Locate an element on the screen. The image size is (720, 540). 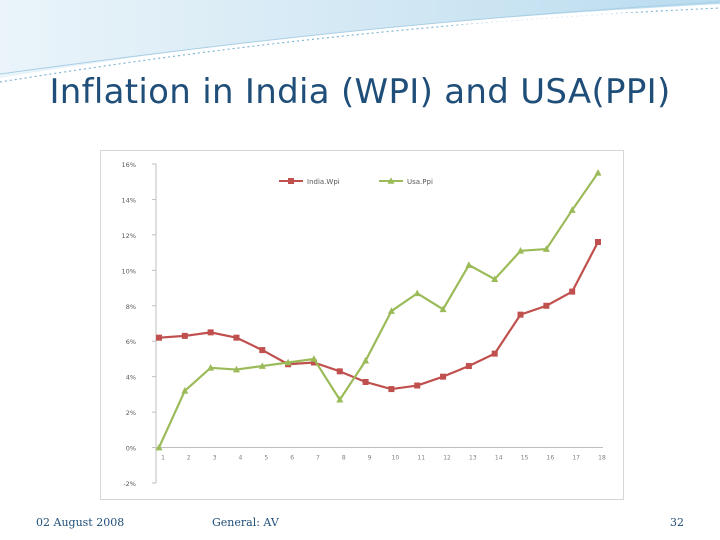
x-tick-label: 1 is located at coordinates (163, 458).